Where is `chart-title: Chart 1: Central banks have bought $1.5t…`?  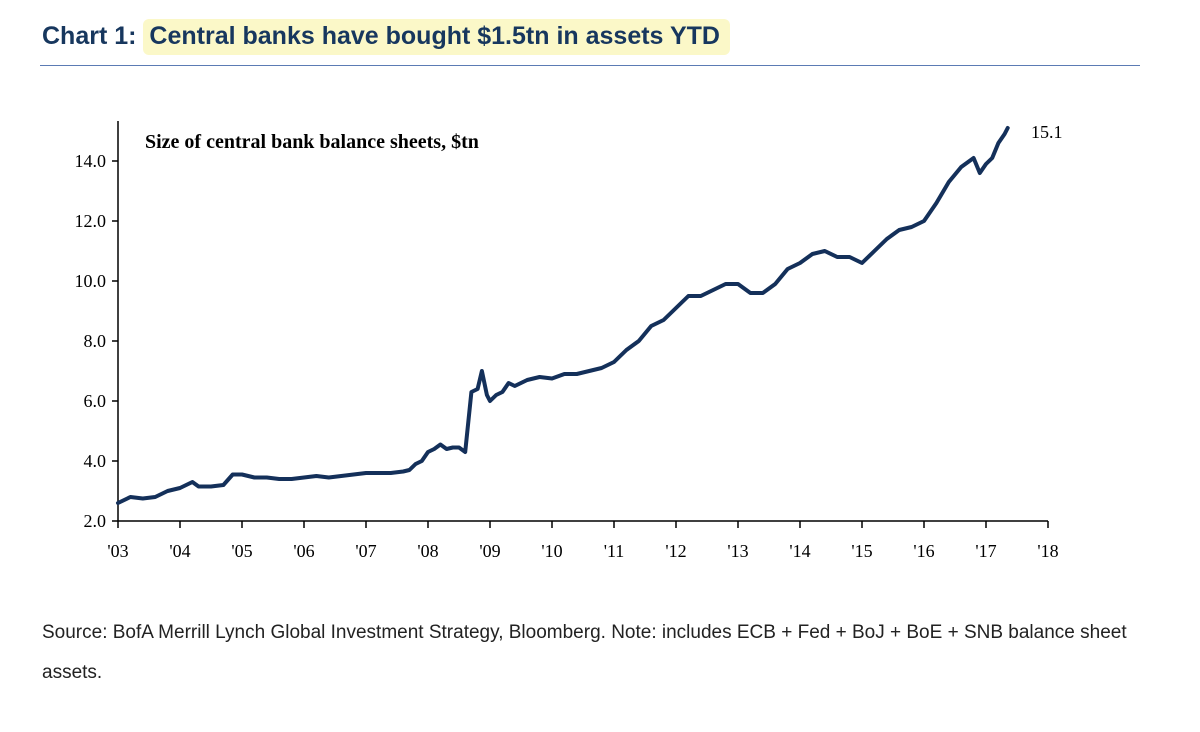 chart-title: Chart 1: Central banks have bought $1.5t… is located at coordinates (386, 37).